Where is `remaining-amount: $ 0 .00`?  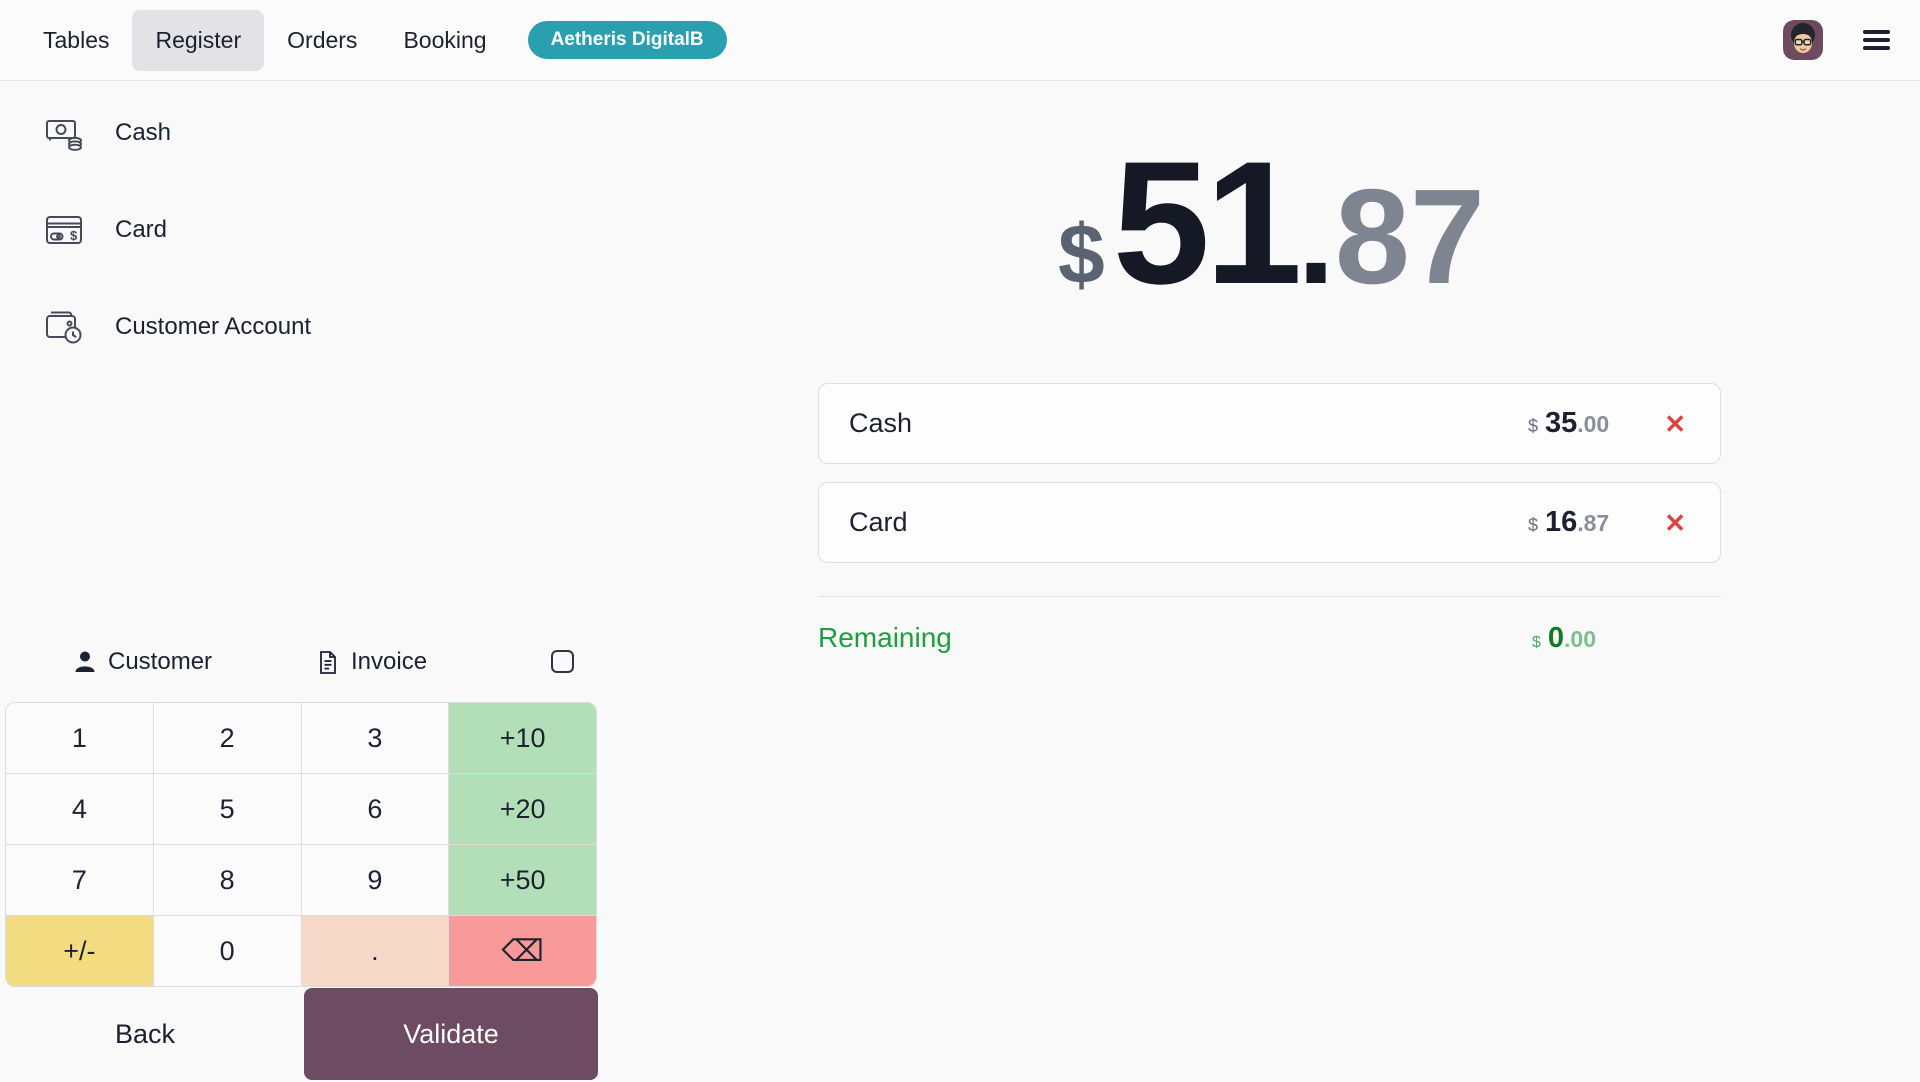 remaining-amount: $ 0 .00 is located at coordinates (1563, 637).